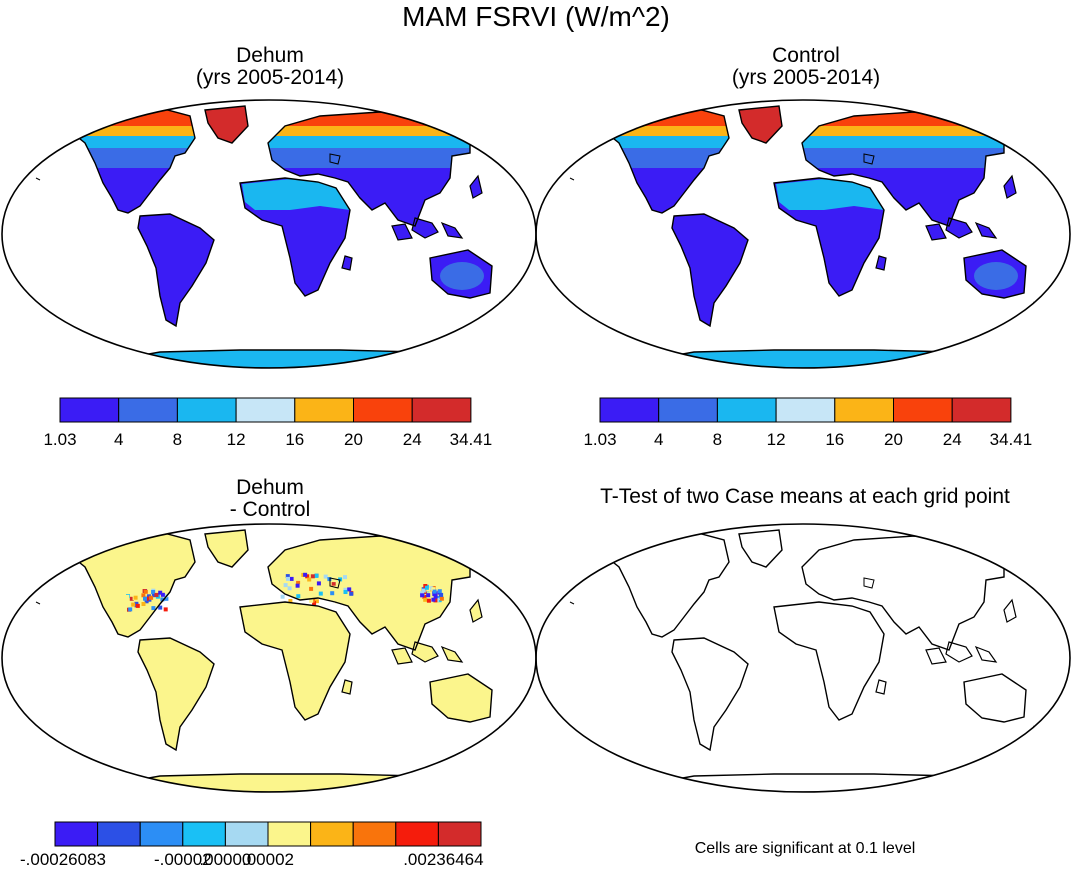 This screenshot has height=869, width=1072. Describe the element at coordinates (38, 603) in the screenshot. I see `diff-hawaii` at that location.